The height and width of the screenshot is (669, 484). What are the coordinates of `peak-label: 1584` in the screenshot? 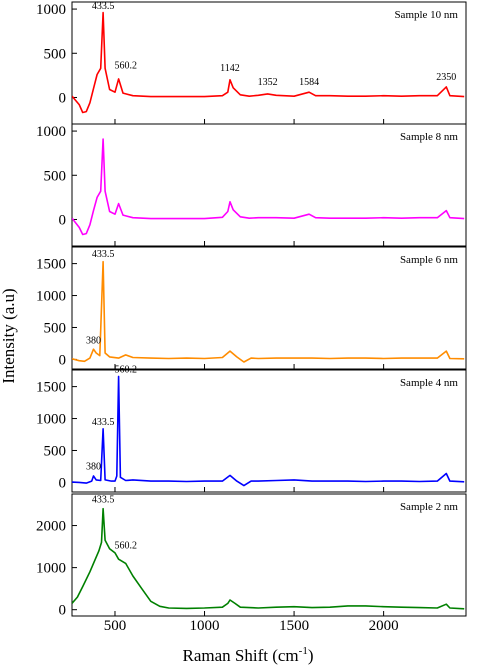 It's located at (309, 82).